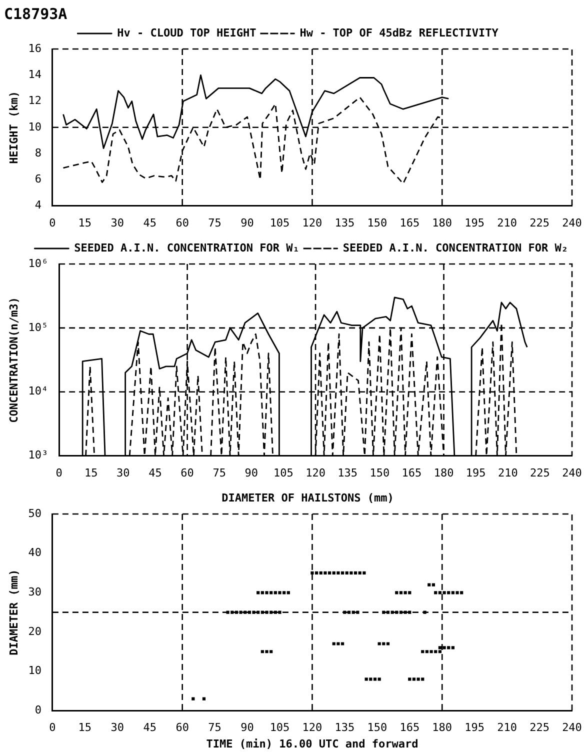  What do you see at coordinates (13, 612) in the screenshot?
I see `y-axis-title: DIAMETER (mm)` at bounding box center [13, 612].